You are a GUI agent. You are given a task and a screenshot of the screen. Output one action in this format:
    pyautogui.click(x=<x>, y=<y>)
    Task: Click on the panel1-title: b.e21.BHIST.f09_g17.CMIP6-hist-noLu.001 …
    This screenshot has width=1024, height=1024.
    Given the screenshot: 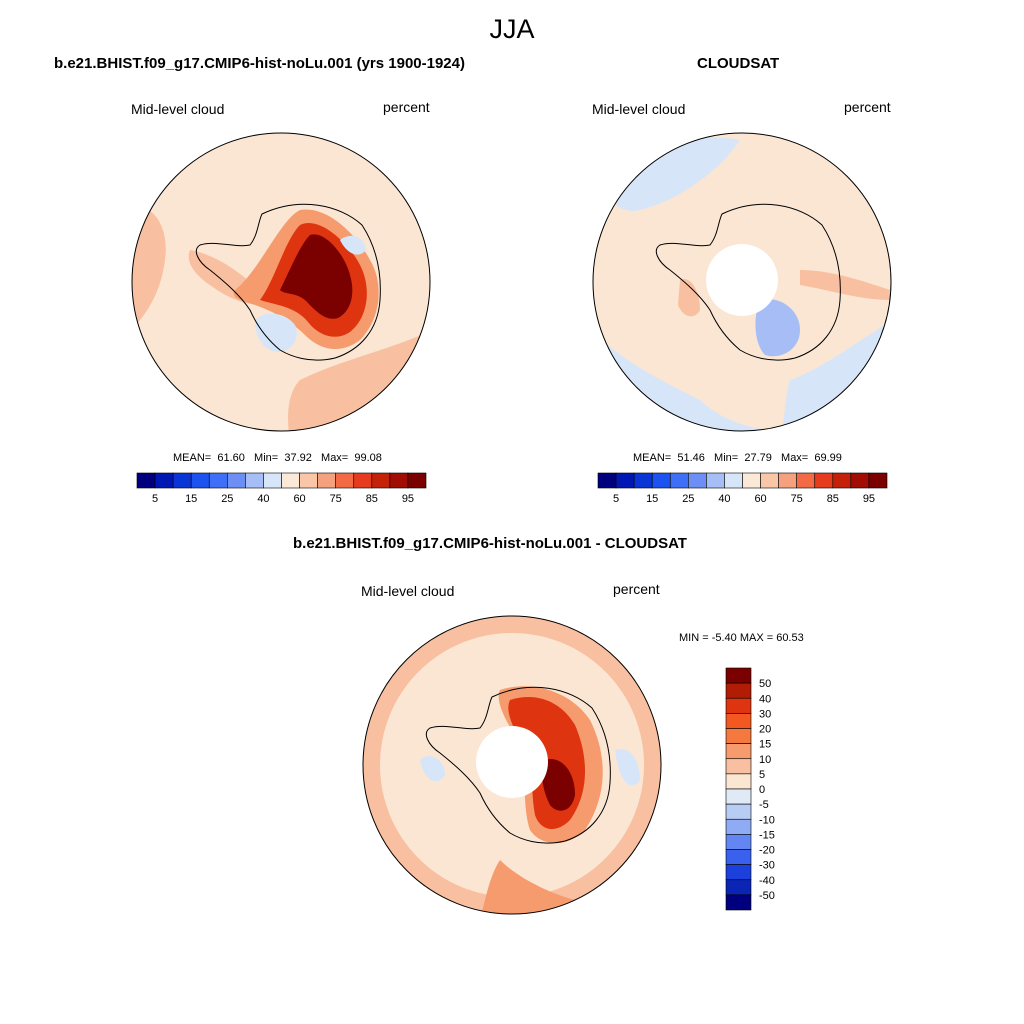 What is the action you would take?
    pyautogui.click(x=259, y=63)
    